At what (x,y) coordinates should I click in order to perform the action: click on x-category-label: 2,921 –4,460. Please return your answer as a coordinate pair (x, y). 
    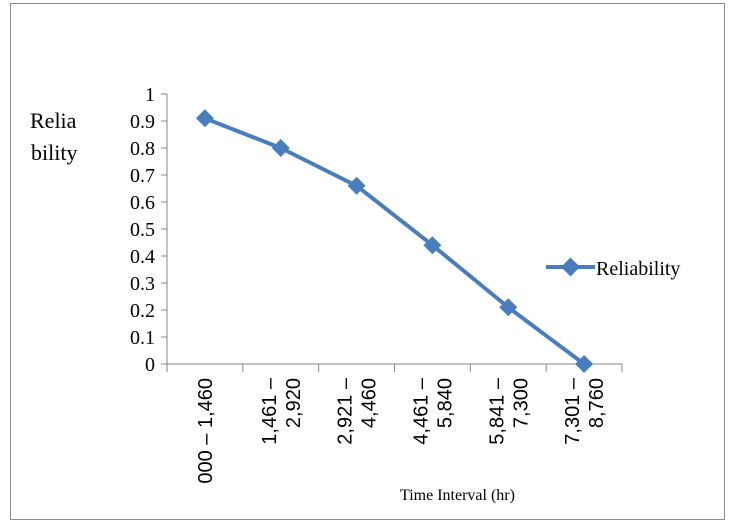
    Looking at the image, I should click on (358, 411).